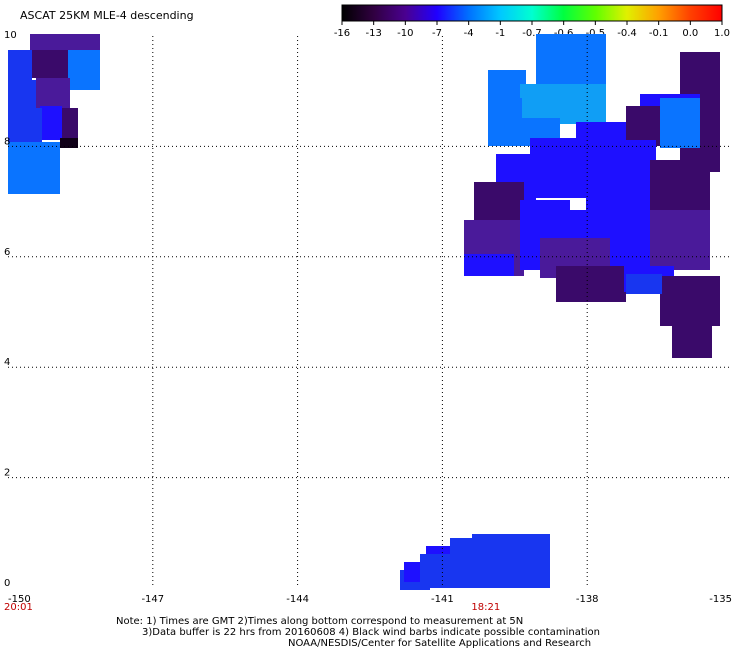  Describe the element at coordinates (437, 33) in the screenshot. I see `colorbar-tick-label: -7` at that location.